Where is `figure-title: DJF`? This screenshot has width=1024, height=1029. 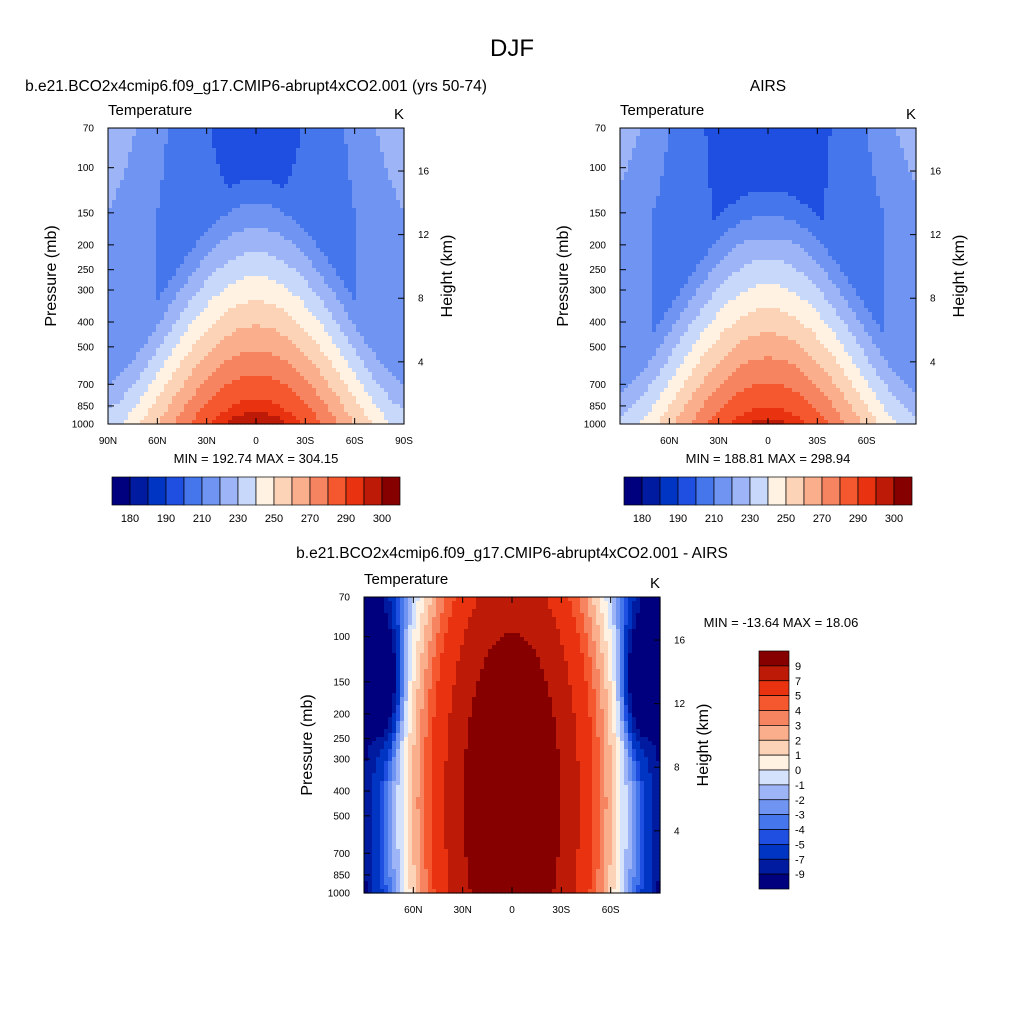 figure-title: DJF is located at coordinates (512, 48).